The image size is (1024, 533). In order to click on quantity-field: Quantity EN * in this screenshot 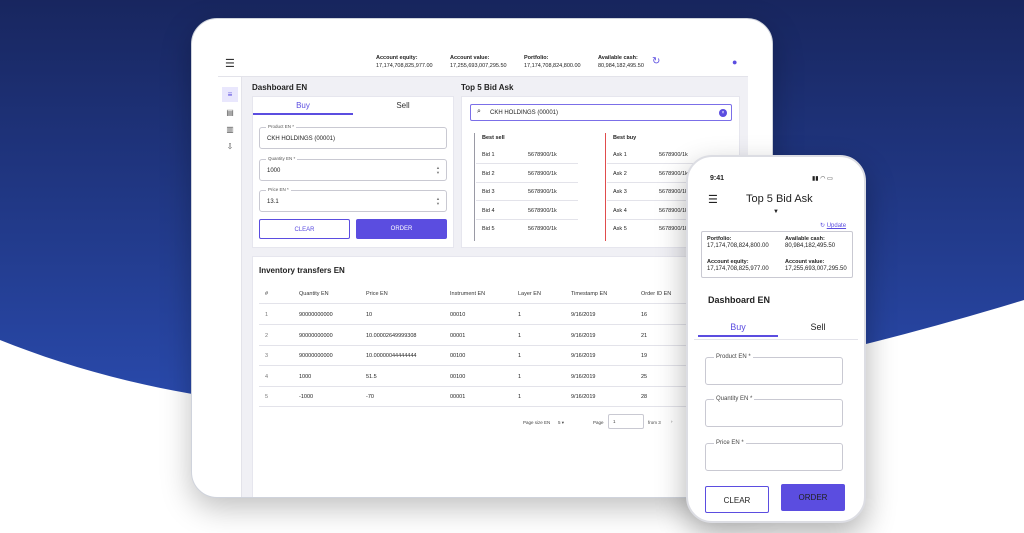, I will do `click(774, 411)`.